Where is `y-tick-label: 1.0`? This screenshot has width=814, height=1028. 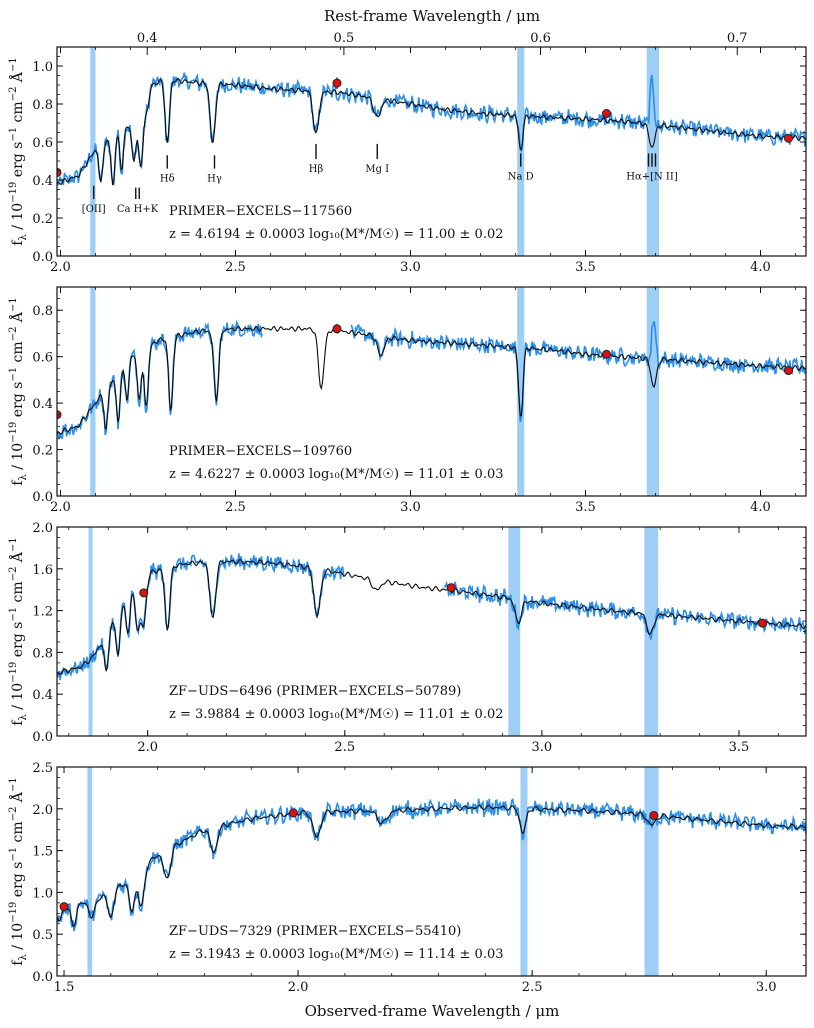
y-tick-label: 1.0 is located at coordinates (42, 67).